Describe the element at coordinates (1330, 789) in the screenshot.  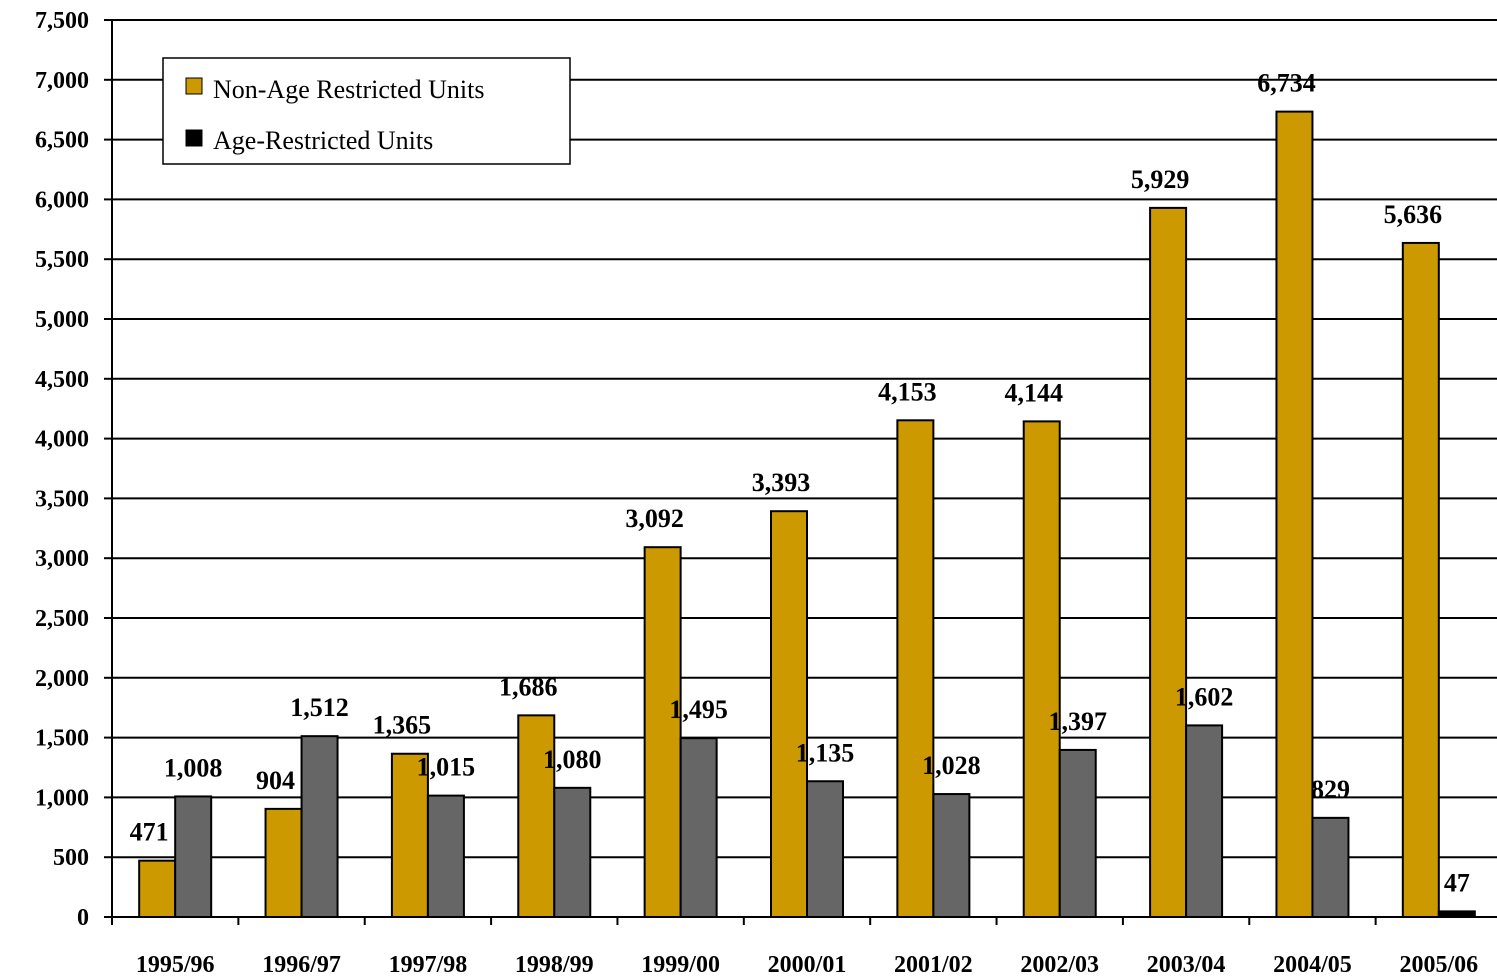
I see `data-label-age-restricted: 829` at that location.